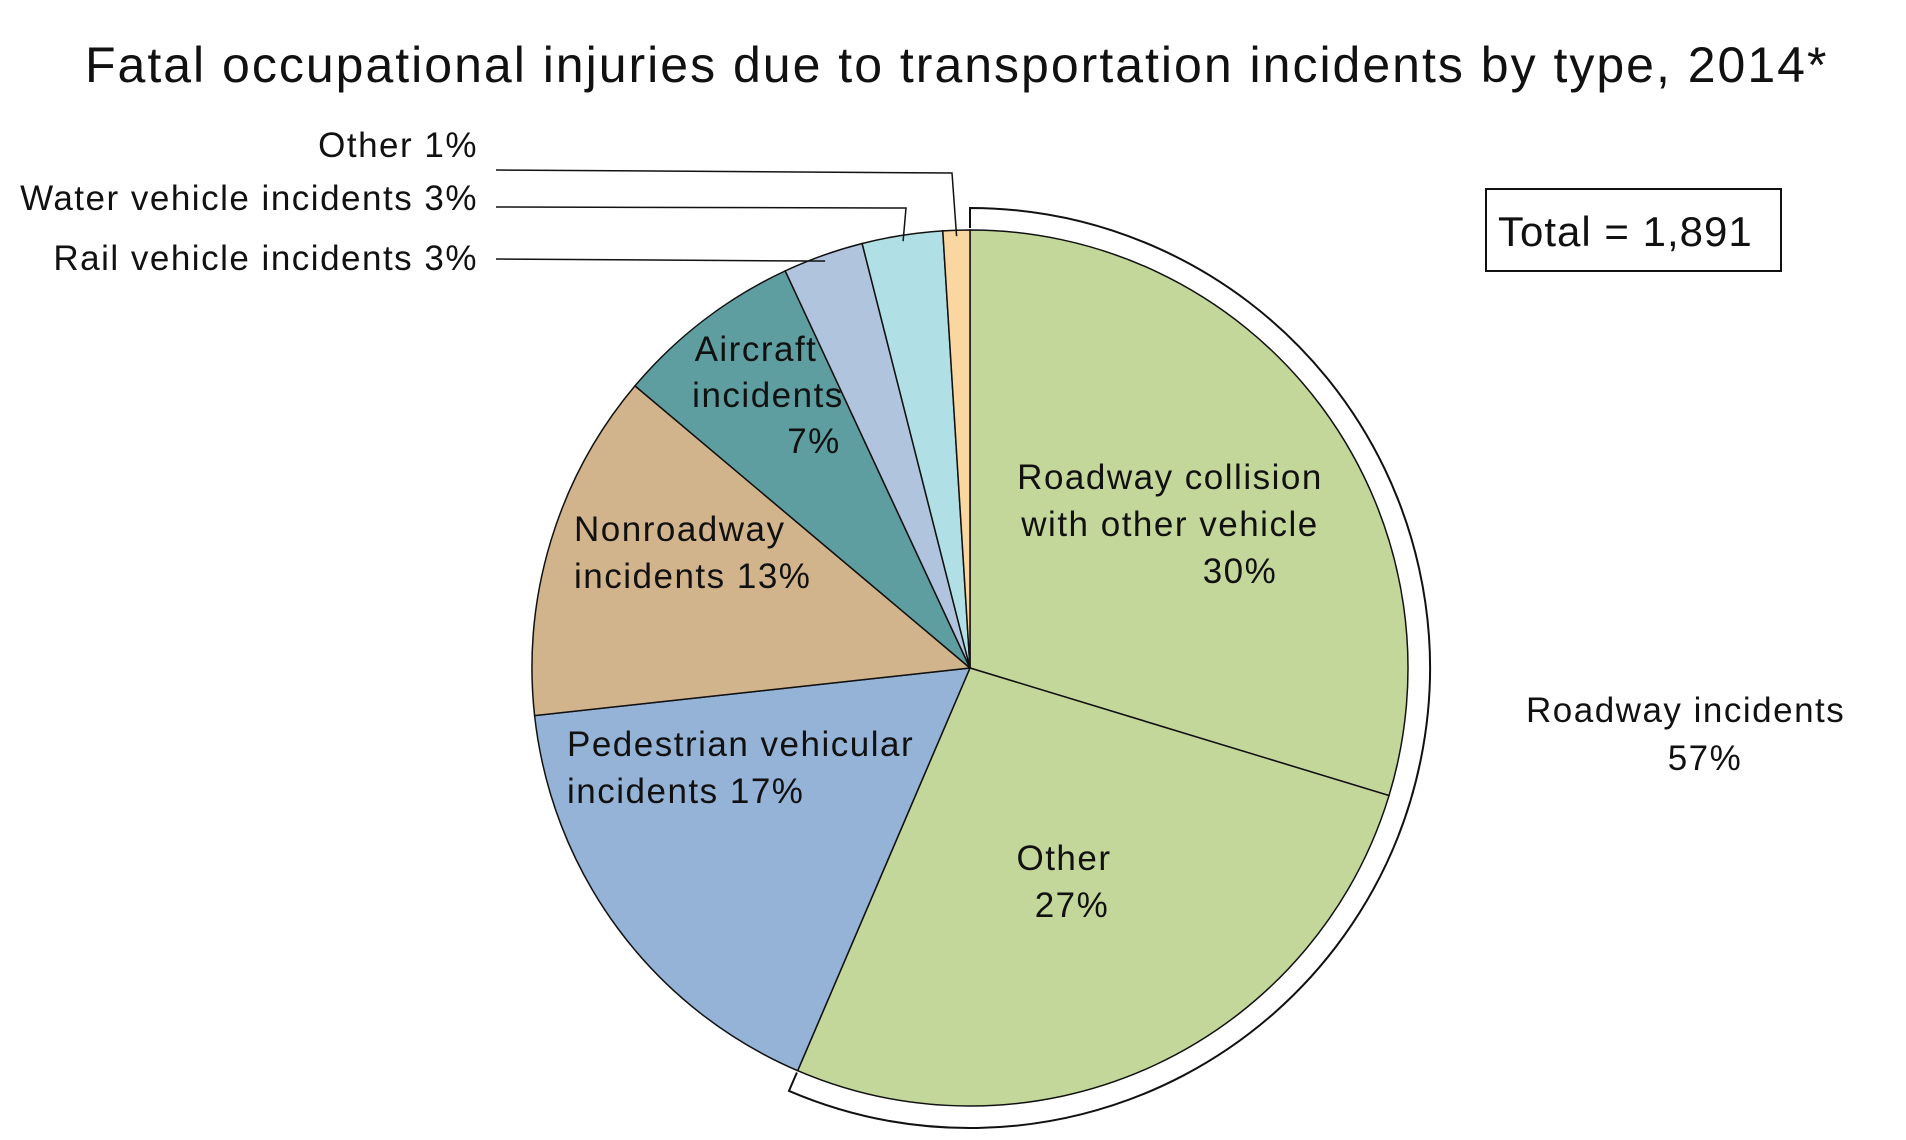  I want to click on slice-roadway-other, so click(1093, 887).